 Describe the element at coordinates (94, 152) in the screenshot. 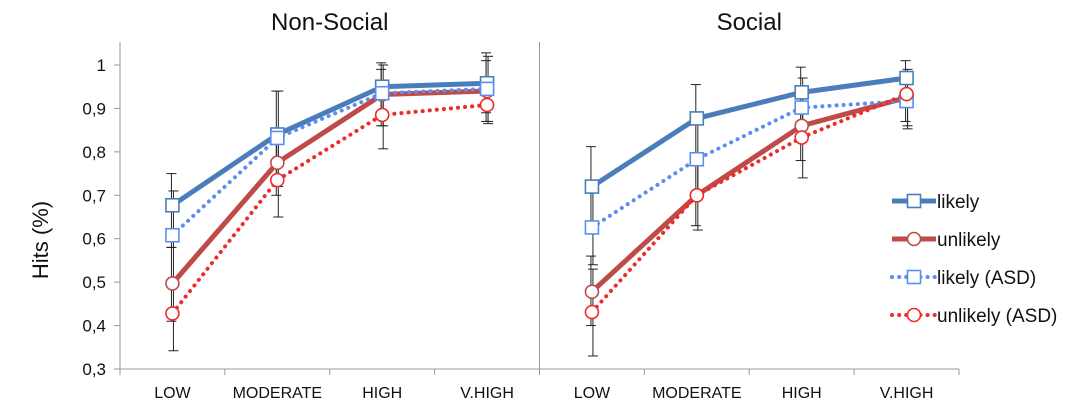

I see `y-tick-label: 0,8` at that location.